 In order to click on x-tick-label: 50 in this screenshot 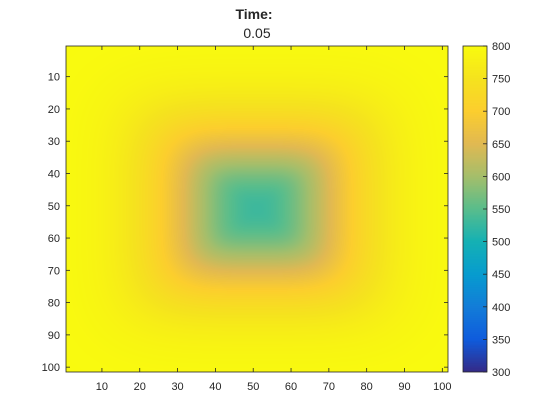, I will do `click(253, 387)`.